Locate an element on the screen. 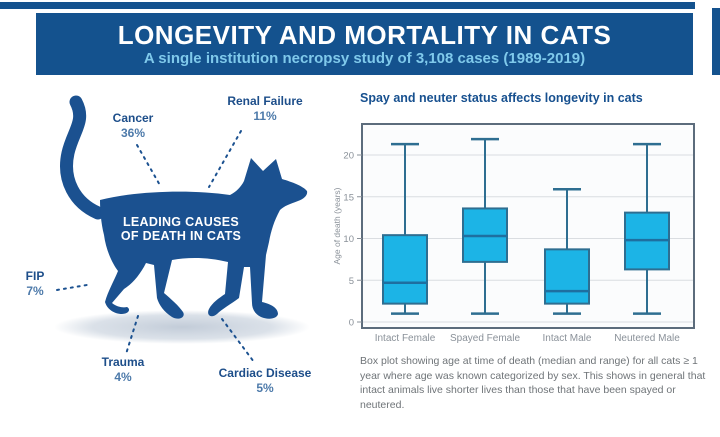 The width and height of the screenshot is (720, 437). right-accent-block is located at coordinates (716, 41).